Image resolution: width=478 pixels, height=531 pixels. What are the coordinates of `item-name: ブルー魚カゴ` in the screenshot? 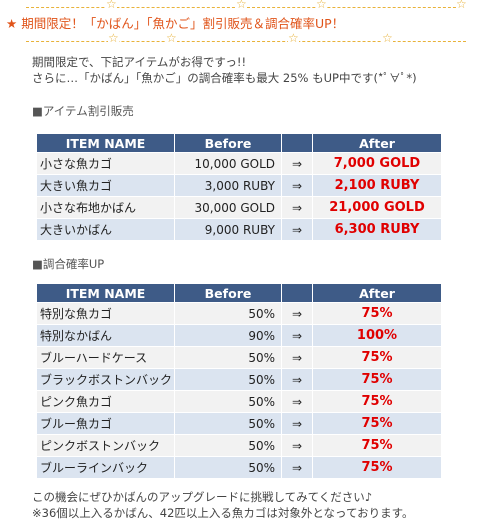 It's located at (105, 423).